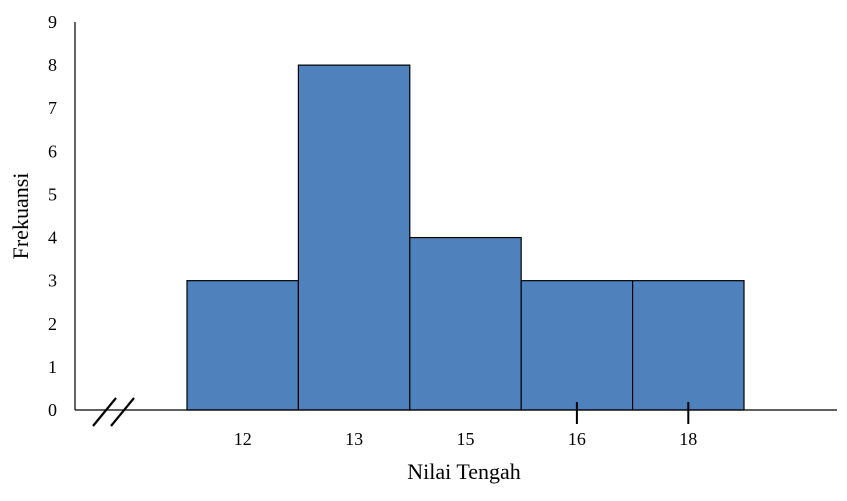 This screenshot has width=847, height=501. I want to click on x-axis-title: Nilai Tengah, so click(464, 471).